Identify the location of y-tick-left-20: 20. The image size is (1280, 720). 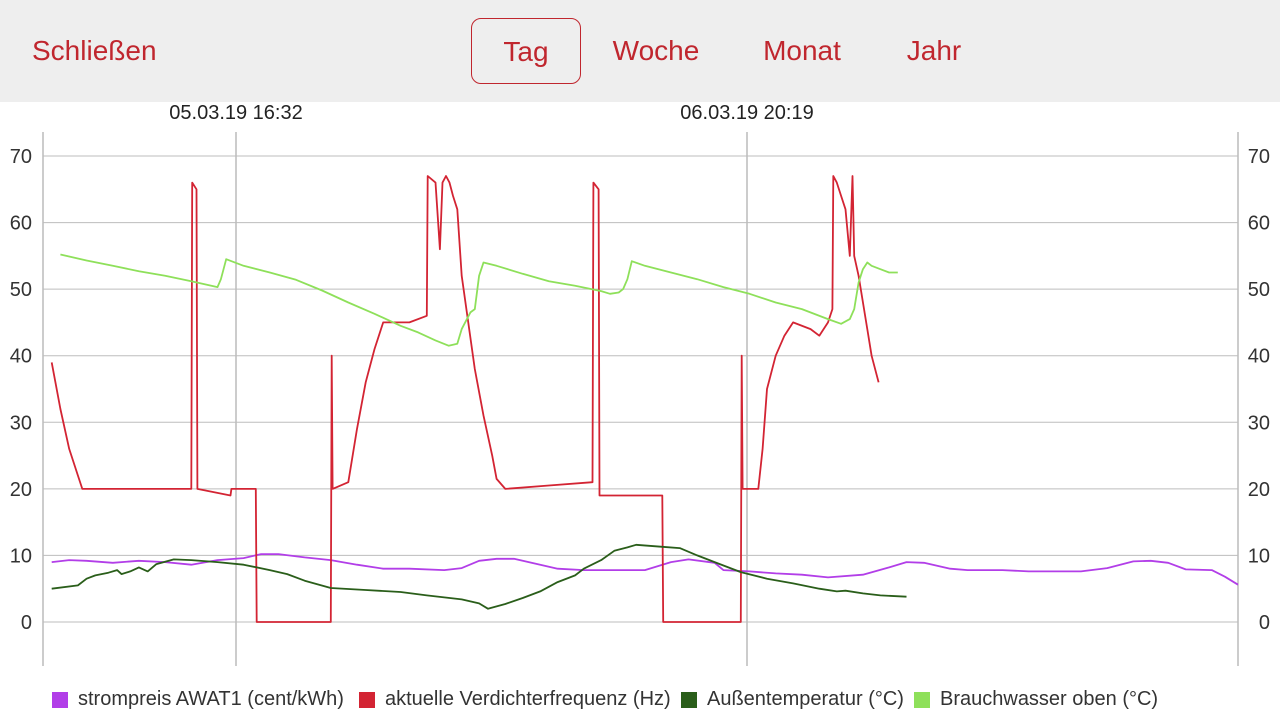
(21, 490).